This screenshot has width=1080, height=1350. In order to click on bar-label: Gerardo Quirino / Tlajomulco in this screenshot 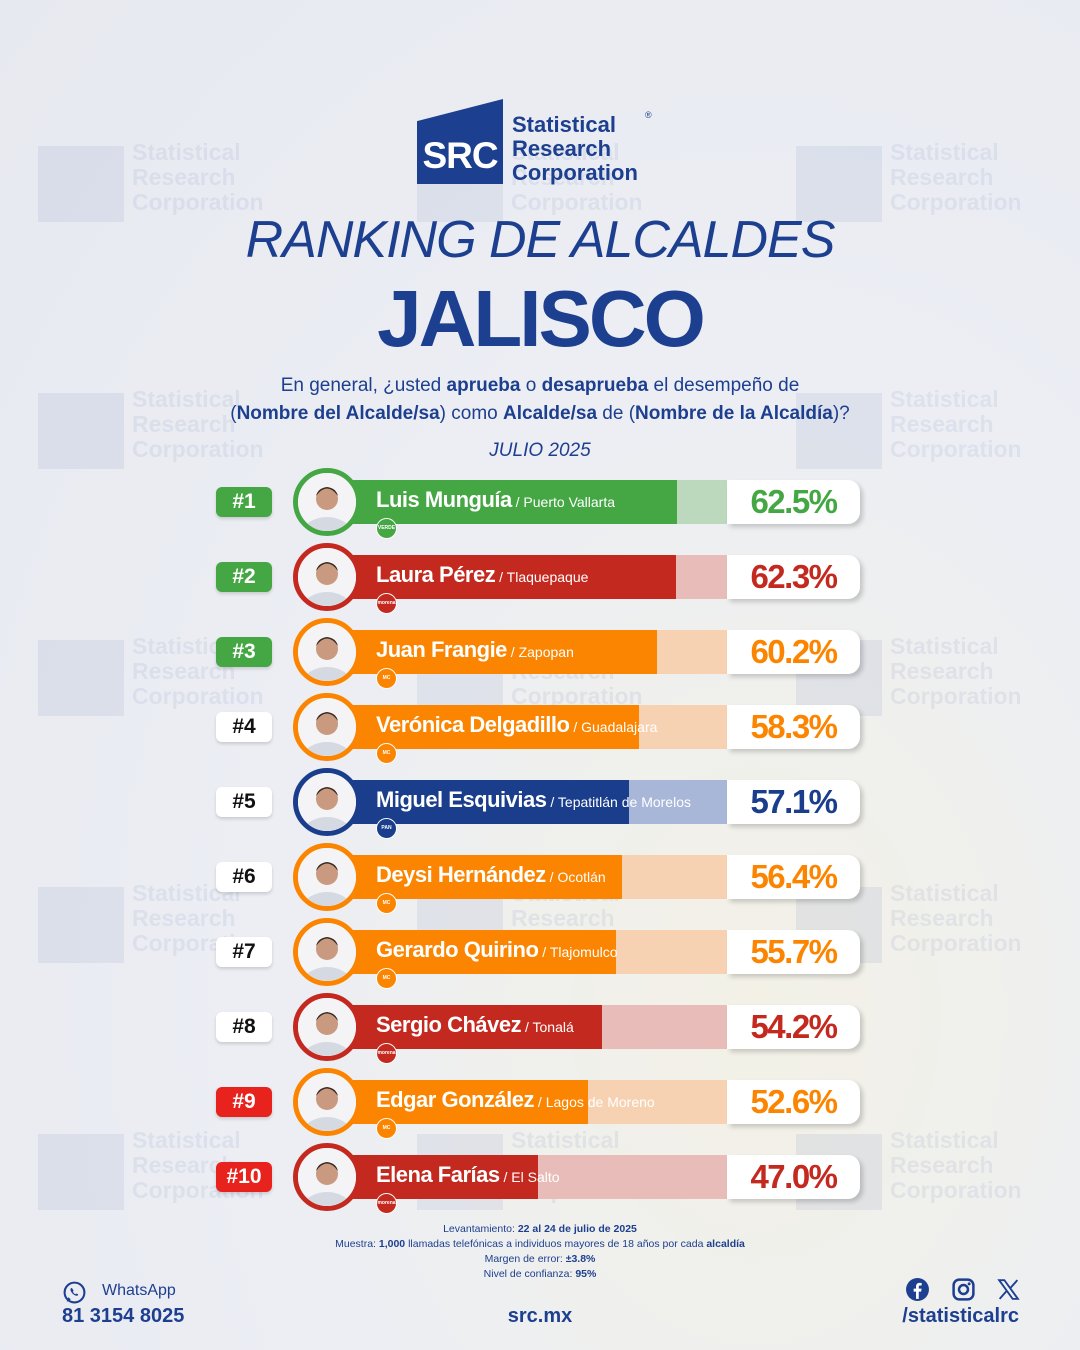, I will do `click(497, 950)`.